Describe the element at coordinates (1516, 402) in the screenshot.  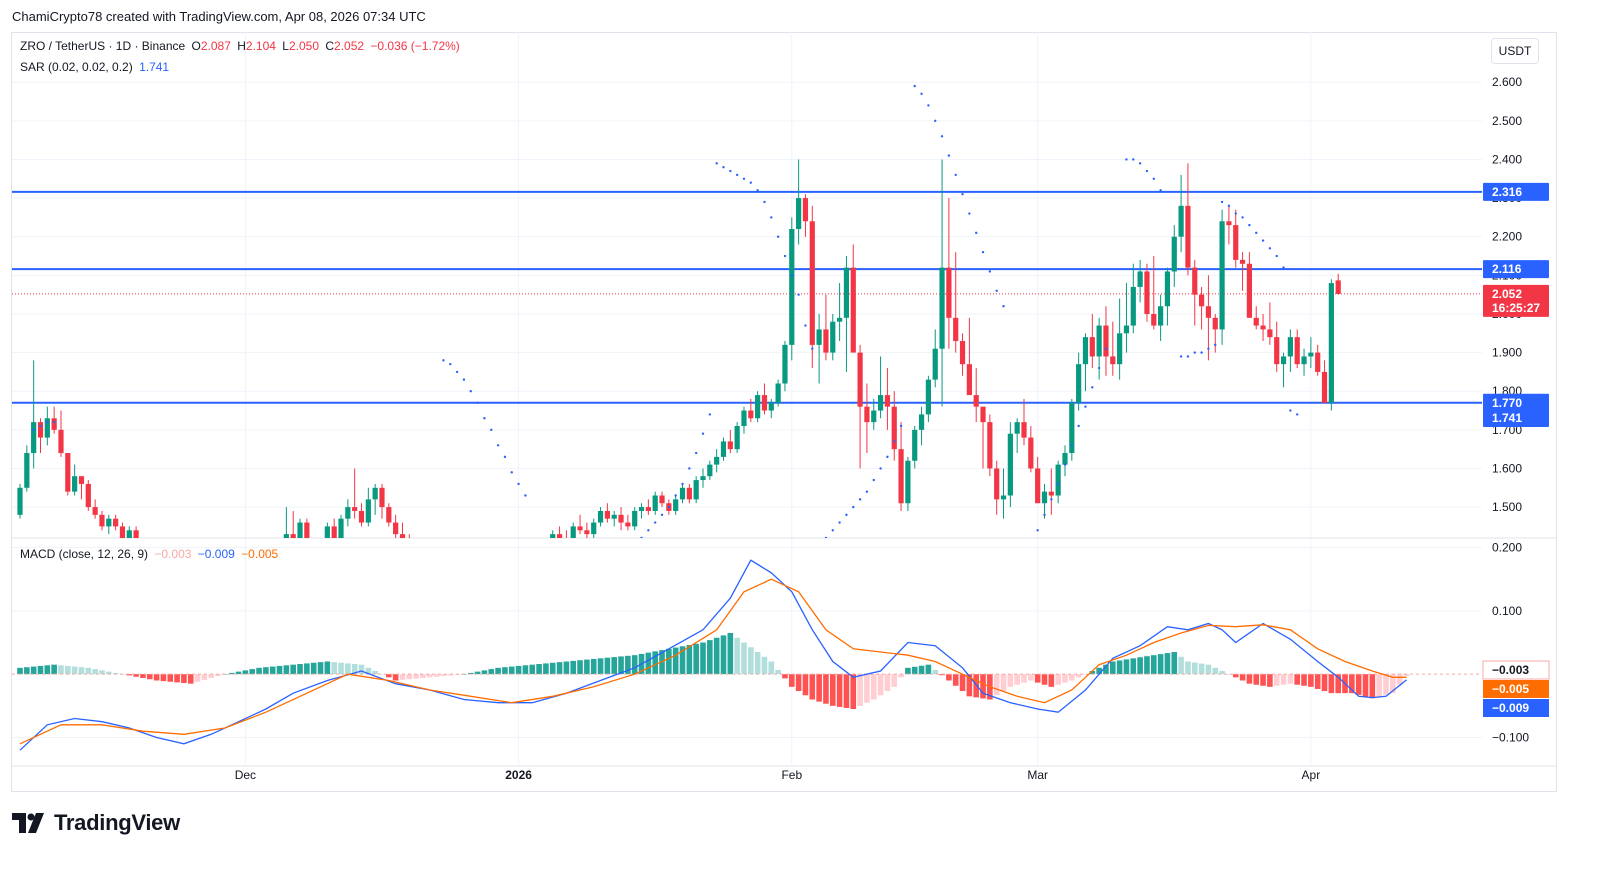
I see `level-price-label-bg` at that location.